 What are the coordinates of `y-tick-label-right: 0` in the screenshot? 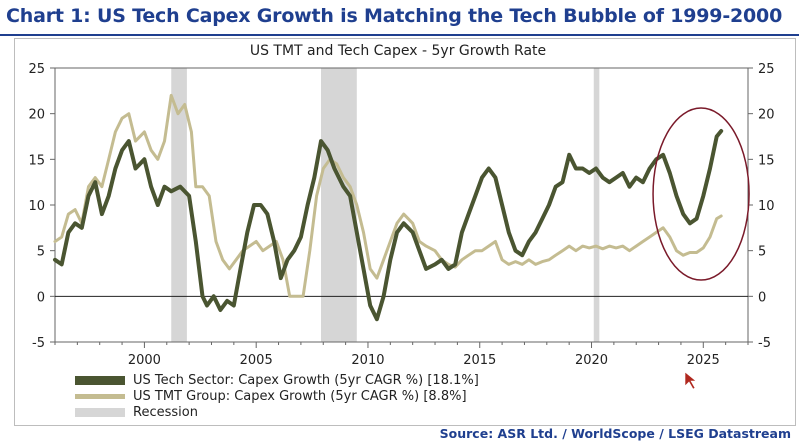 It's located at (762, 297).